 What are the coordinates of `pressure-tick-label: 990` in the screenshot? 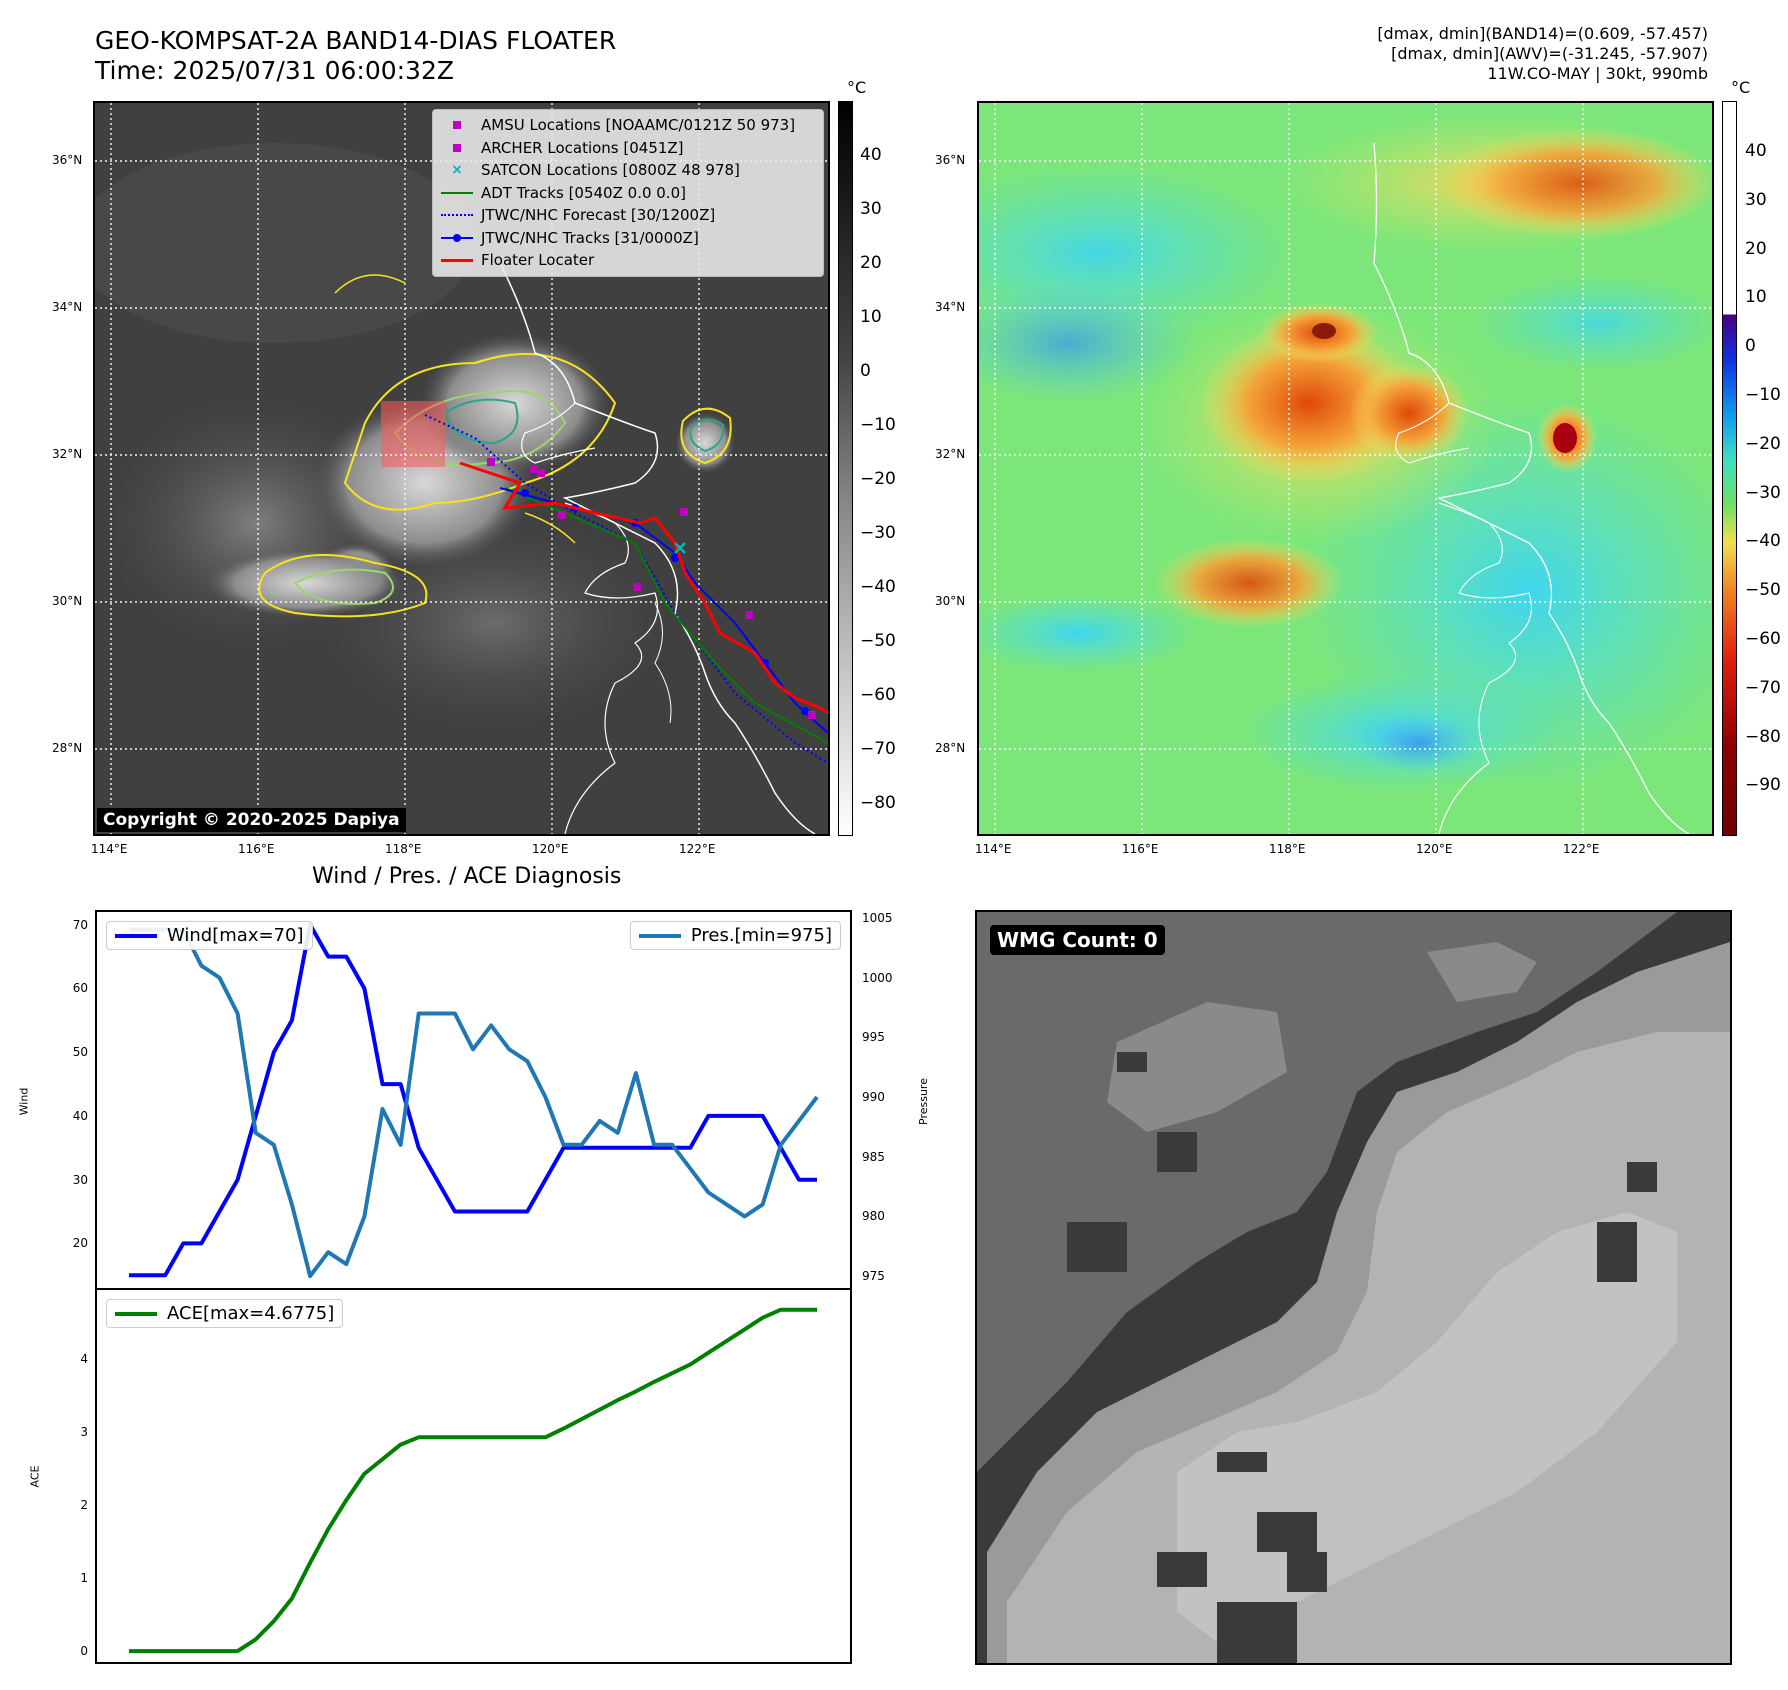 It's located at (873, 1097).